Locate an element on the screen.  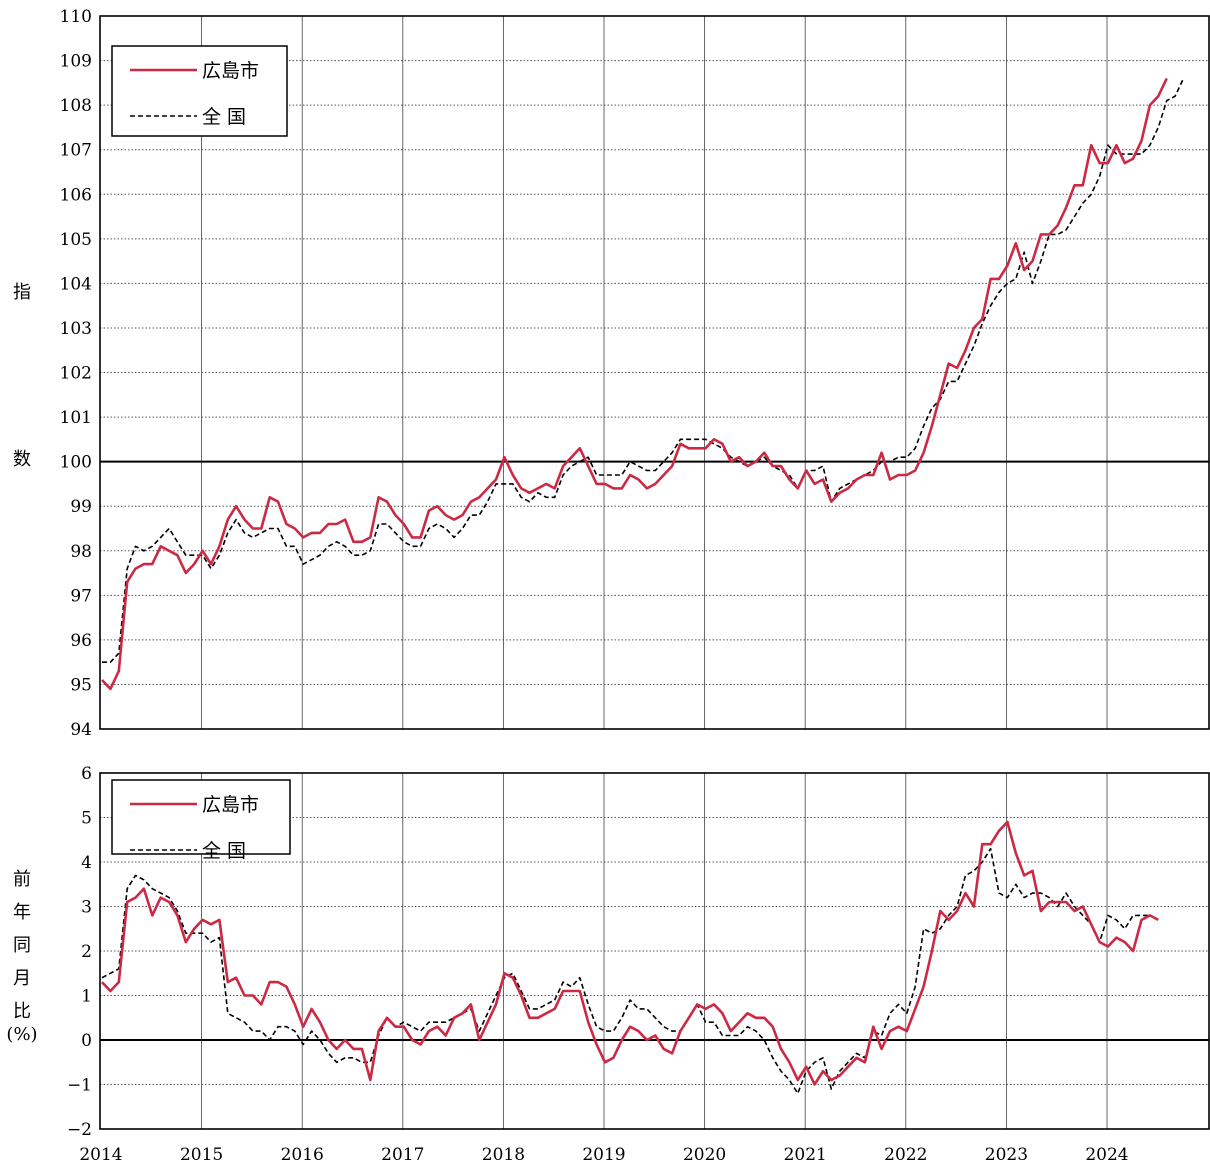
yoy-ylabel: 前 is located at coordinates (22, 879).